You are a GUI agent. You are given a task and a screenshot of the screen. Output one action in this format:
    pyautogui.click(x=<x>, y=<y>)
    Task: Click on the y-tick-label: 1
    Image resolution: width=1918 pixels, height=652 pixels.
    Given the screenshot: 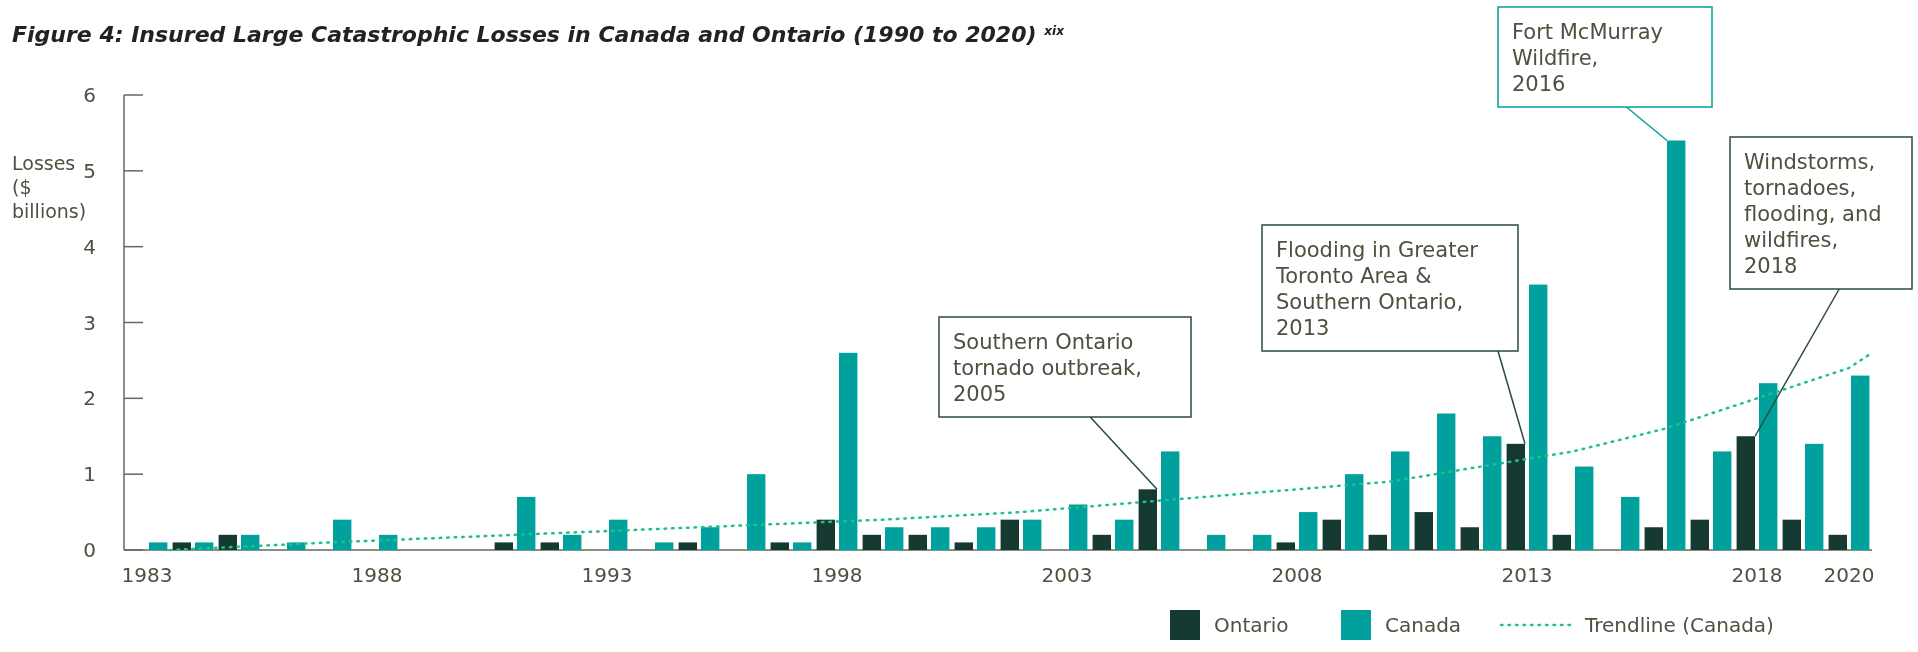 What is the action you would take?
    pyautogui.click(x=89, y=474)
    